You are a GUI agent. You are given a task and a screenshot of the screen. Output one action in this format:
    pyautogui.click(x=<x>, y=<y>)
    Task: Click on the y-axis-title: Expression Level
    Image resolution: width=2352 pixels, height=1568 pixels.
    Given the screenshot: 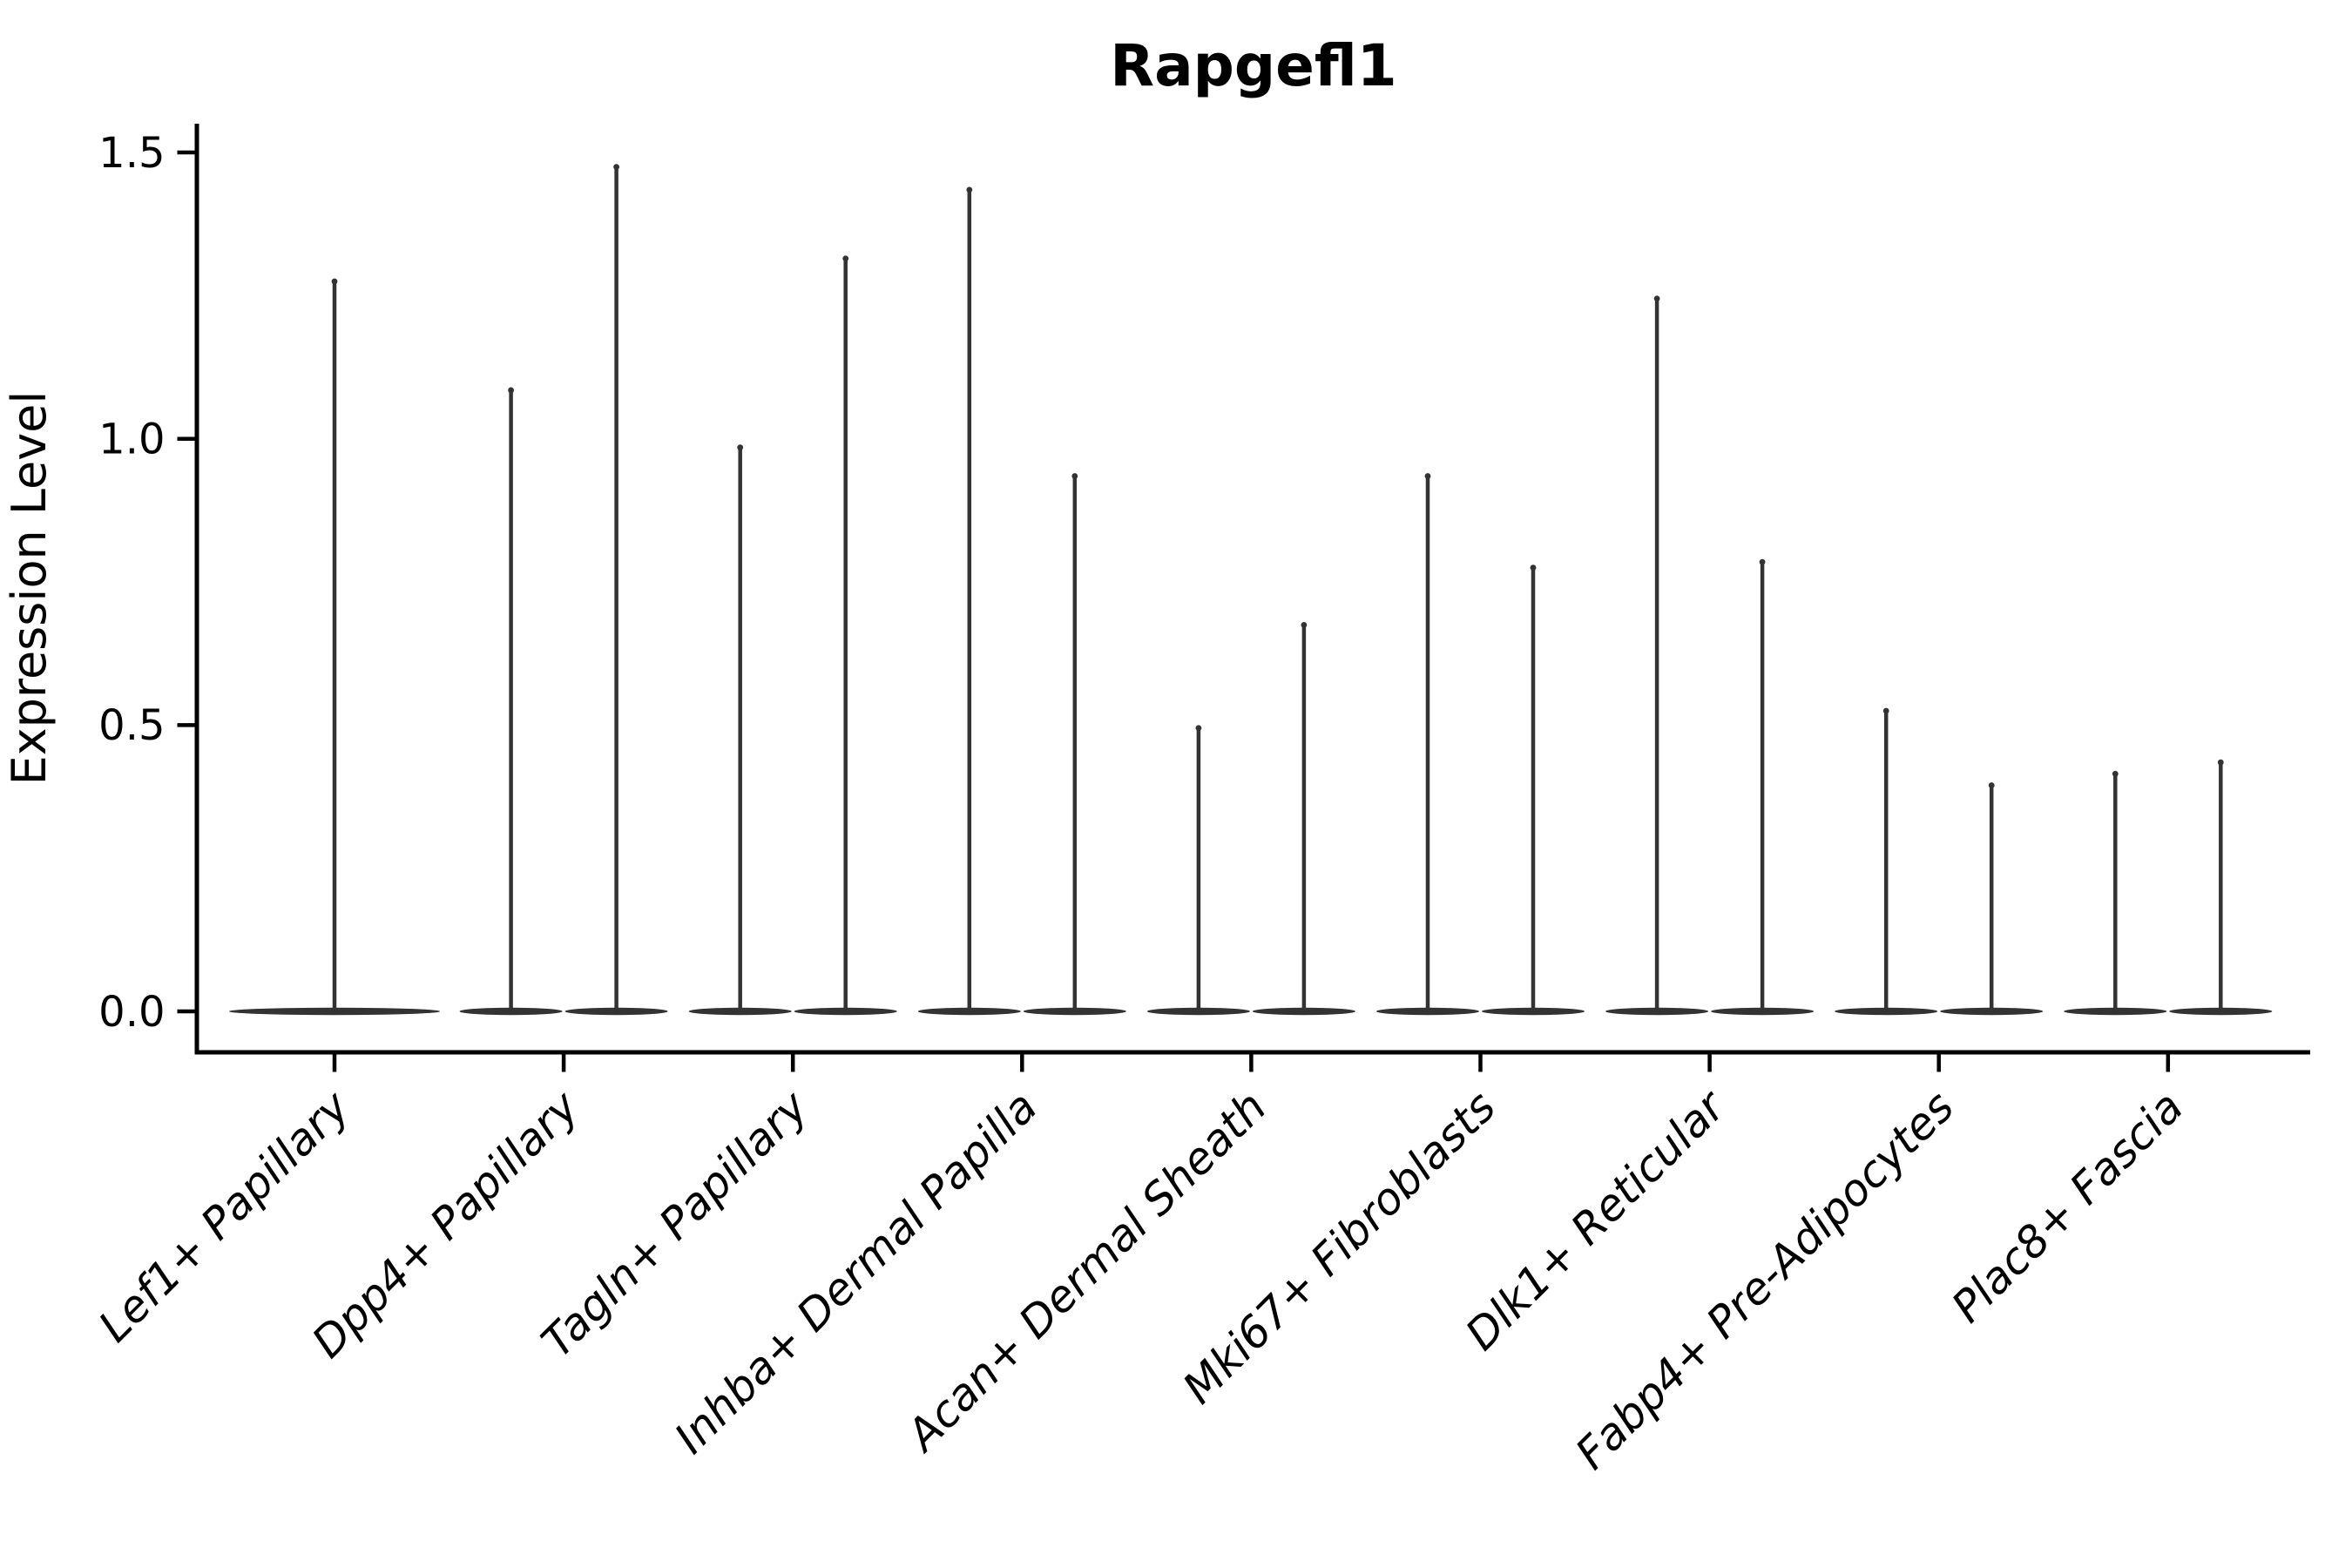 What is the action you would take?
    pyautogui.click(x=29, y=588)
    